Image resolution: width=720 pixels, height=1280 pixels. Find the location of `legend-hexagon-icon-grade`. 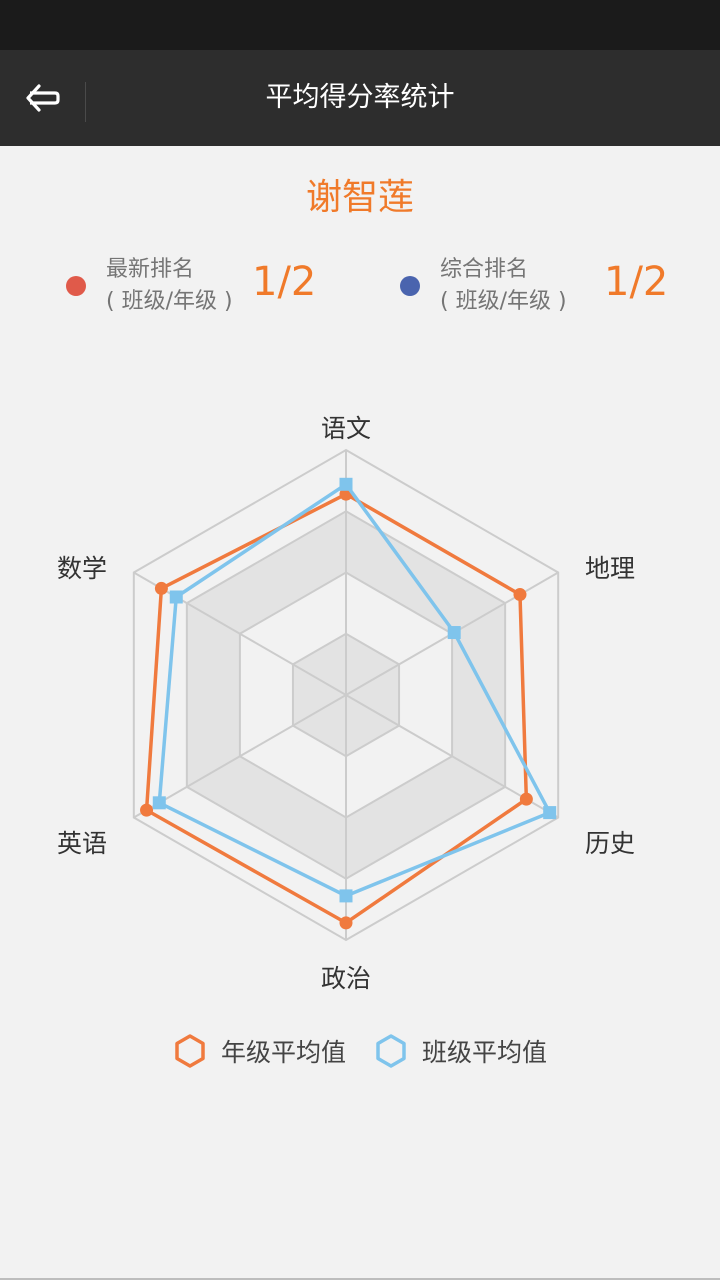

legend-hexagon-icon-grade is located at coordinates (190, 1051).